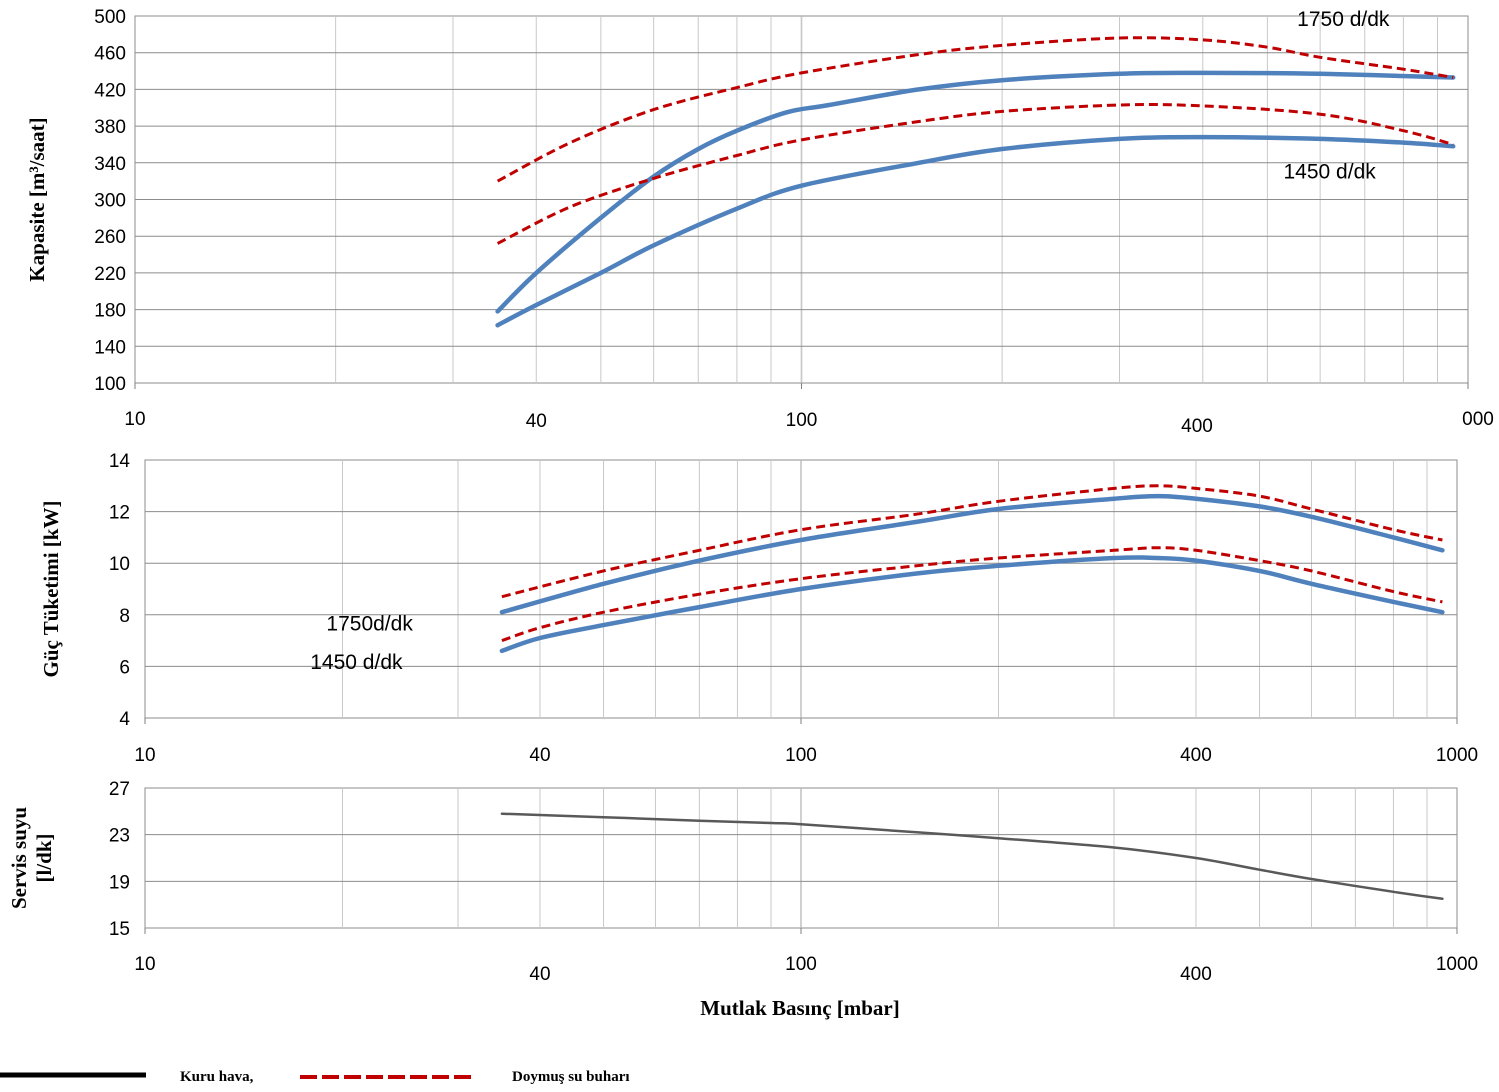  I want to click on power-annotation: 1750d/dk, so click(369, 623).